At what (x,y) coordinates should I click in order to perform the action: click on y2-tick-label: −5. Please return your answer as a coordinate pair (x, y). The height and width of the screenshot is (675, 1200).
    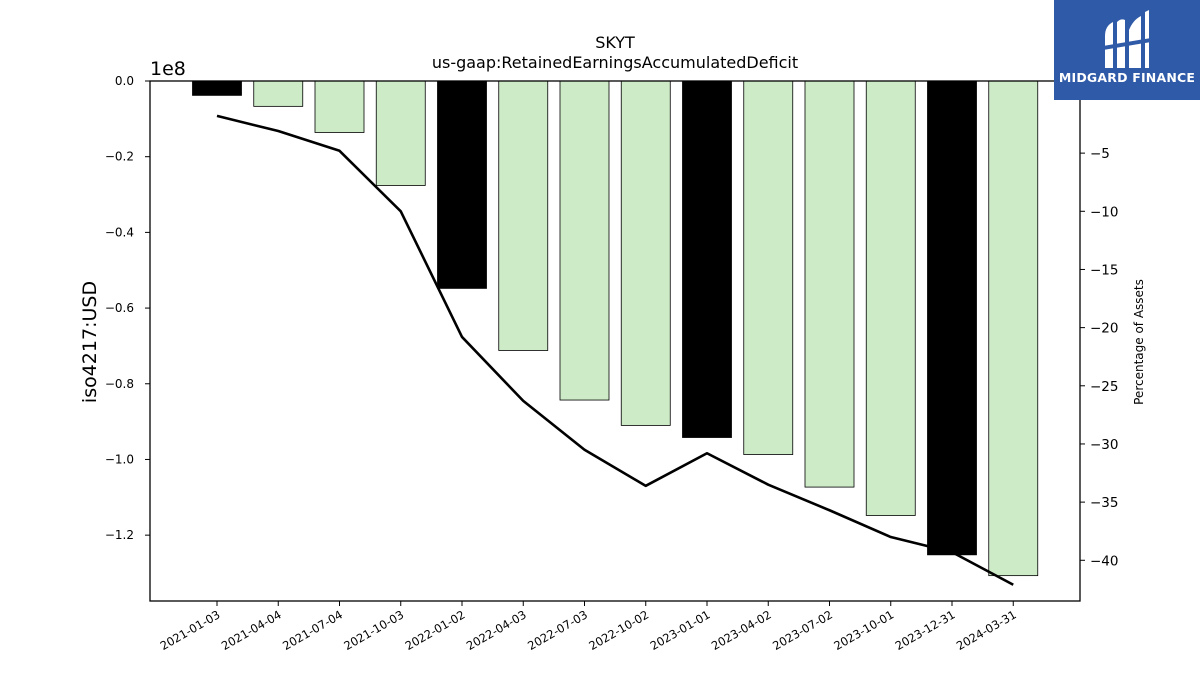
    Looking at the image, I should click on (1100, 154).